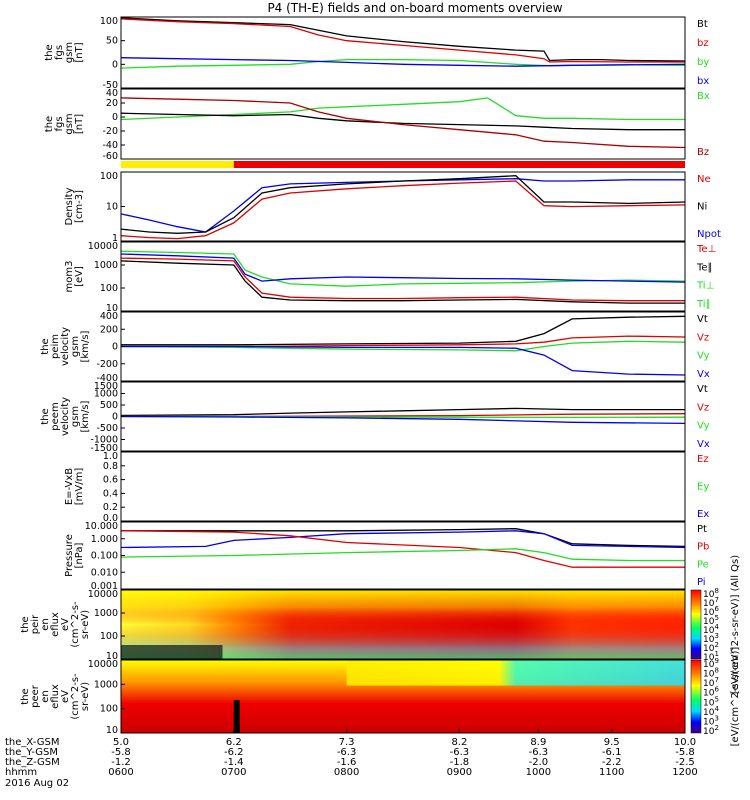  I want to click on series-line-Pi, so click(403, 539).